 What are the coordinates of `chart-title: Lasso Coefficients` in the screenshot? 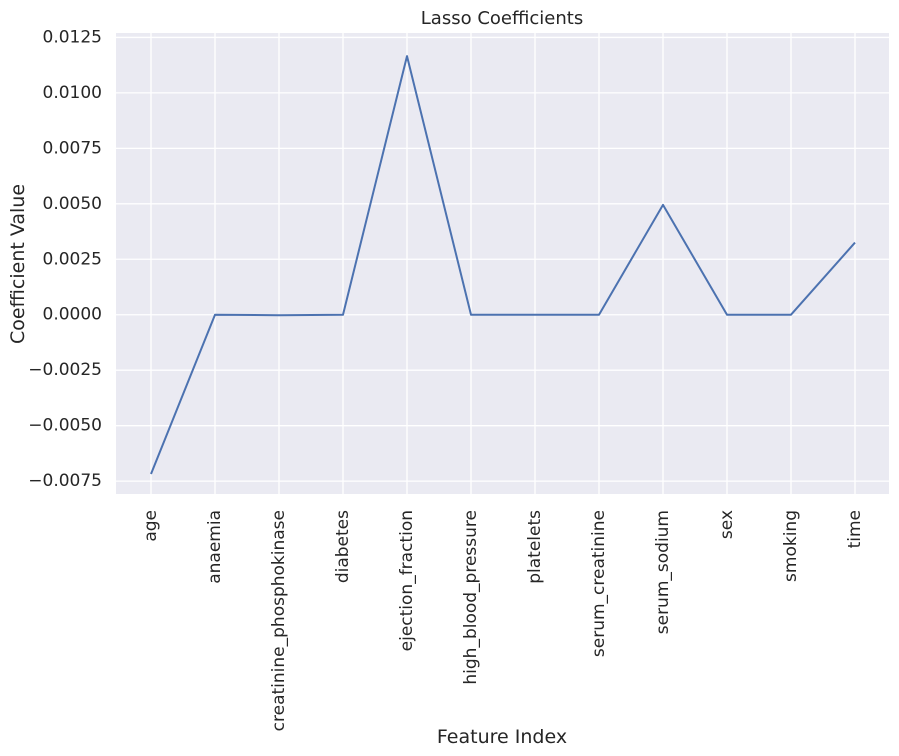 It's located at (502, 18).